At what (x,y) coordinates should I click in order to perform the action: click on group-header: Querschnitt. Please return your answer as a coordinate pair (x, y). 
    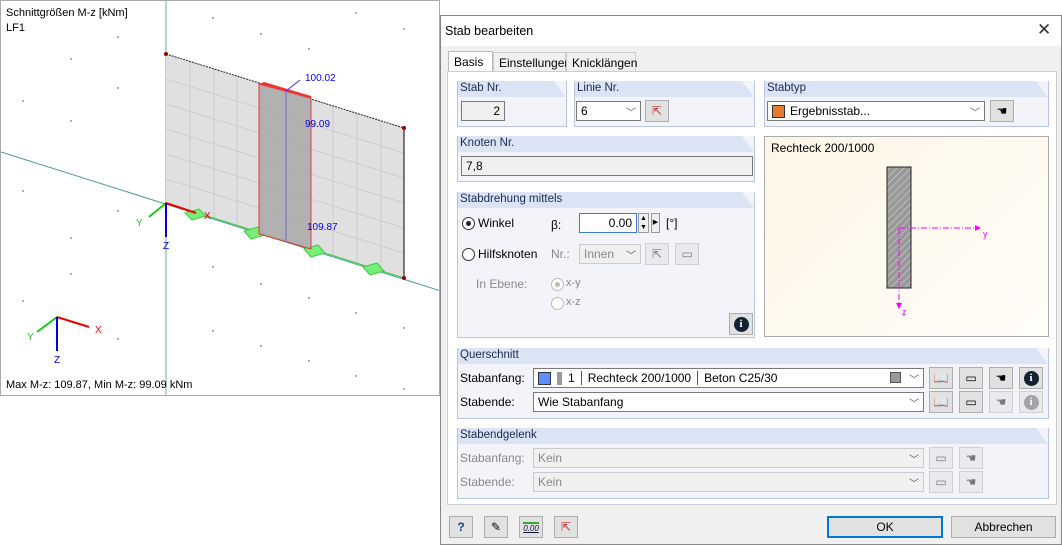
    Looking at the image, I should click on (753, 356).